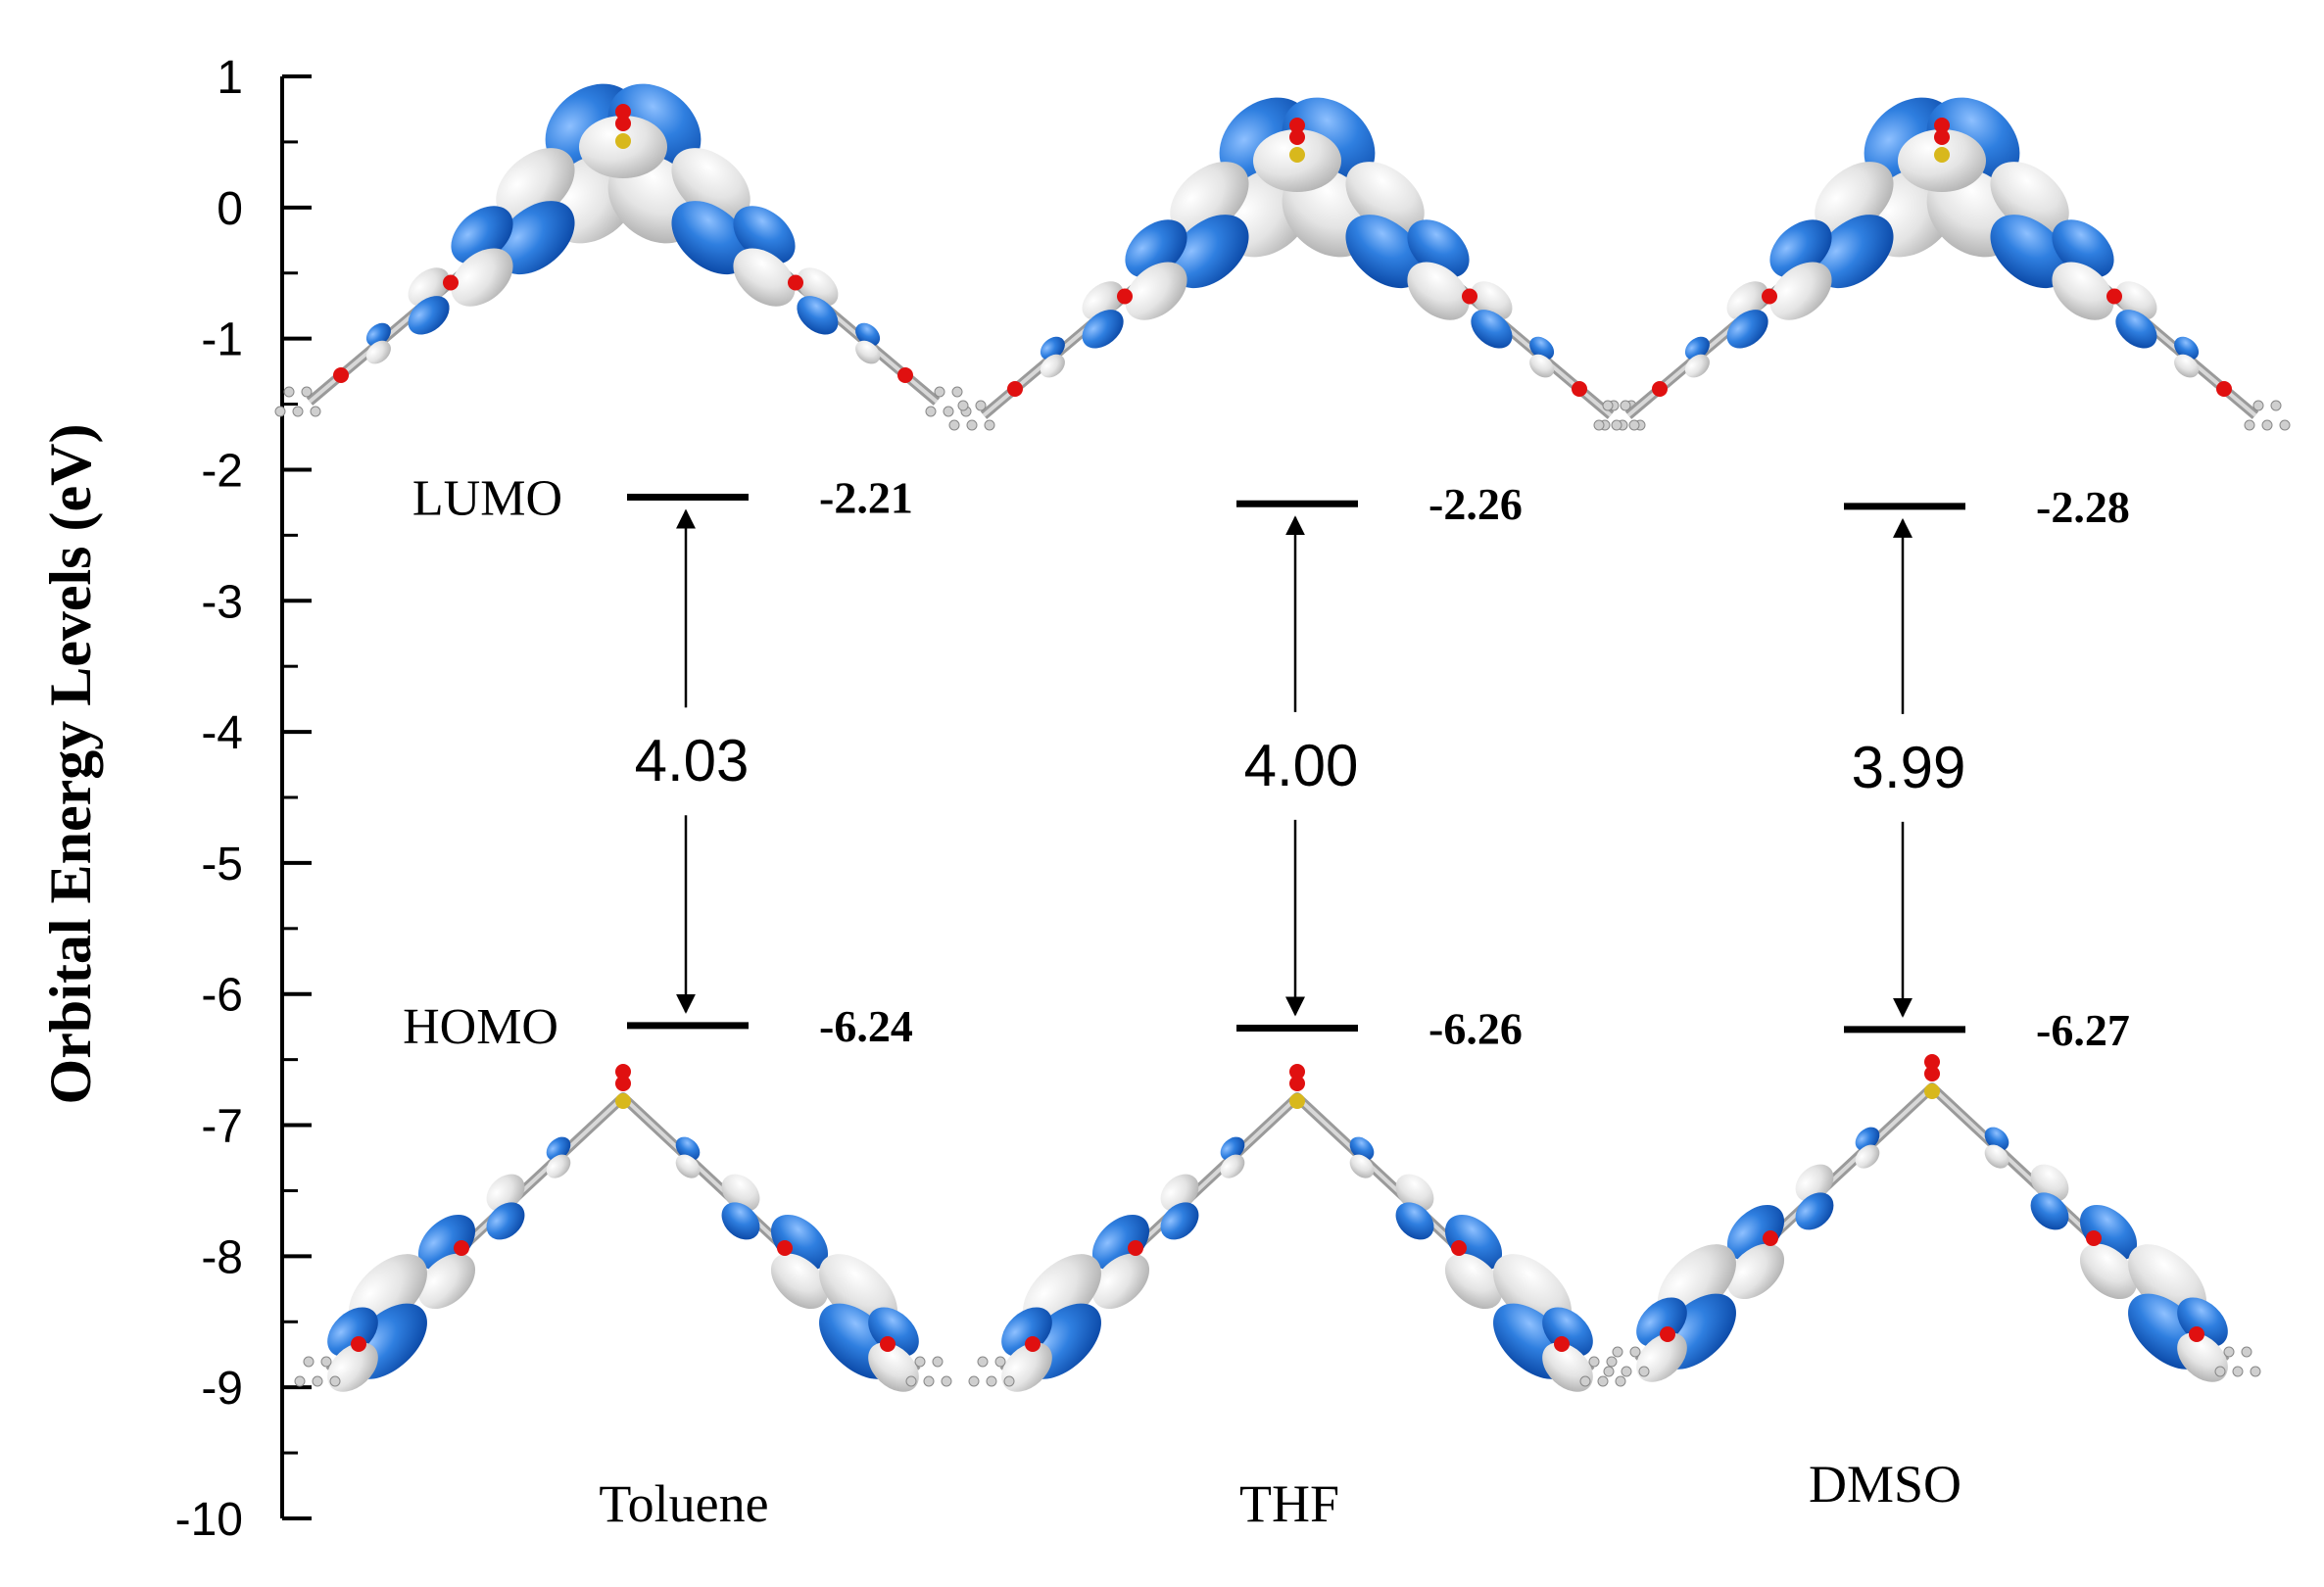 The height and width of the screenshot is (1587, 2324). Describe the element at coordinates (866, 498) in the screenshot. I see `lumo-value-label: -2.21` at that location.